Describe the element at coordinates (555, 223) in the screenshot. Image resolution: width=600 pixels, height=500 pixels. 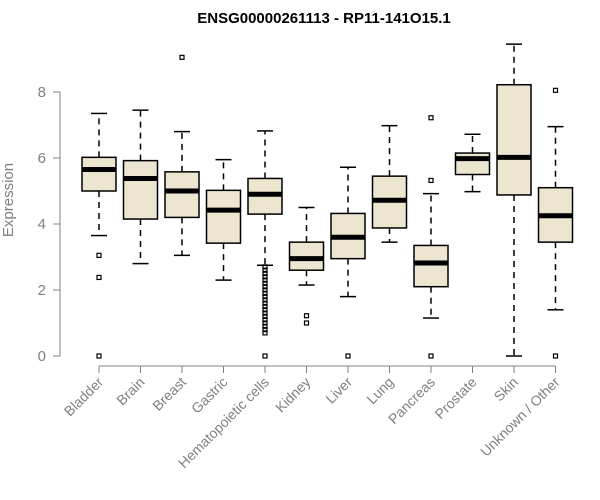
I see `box-unknown-other` at that location.